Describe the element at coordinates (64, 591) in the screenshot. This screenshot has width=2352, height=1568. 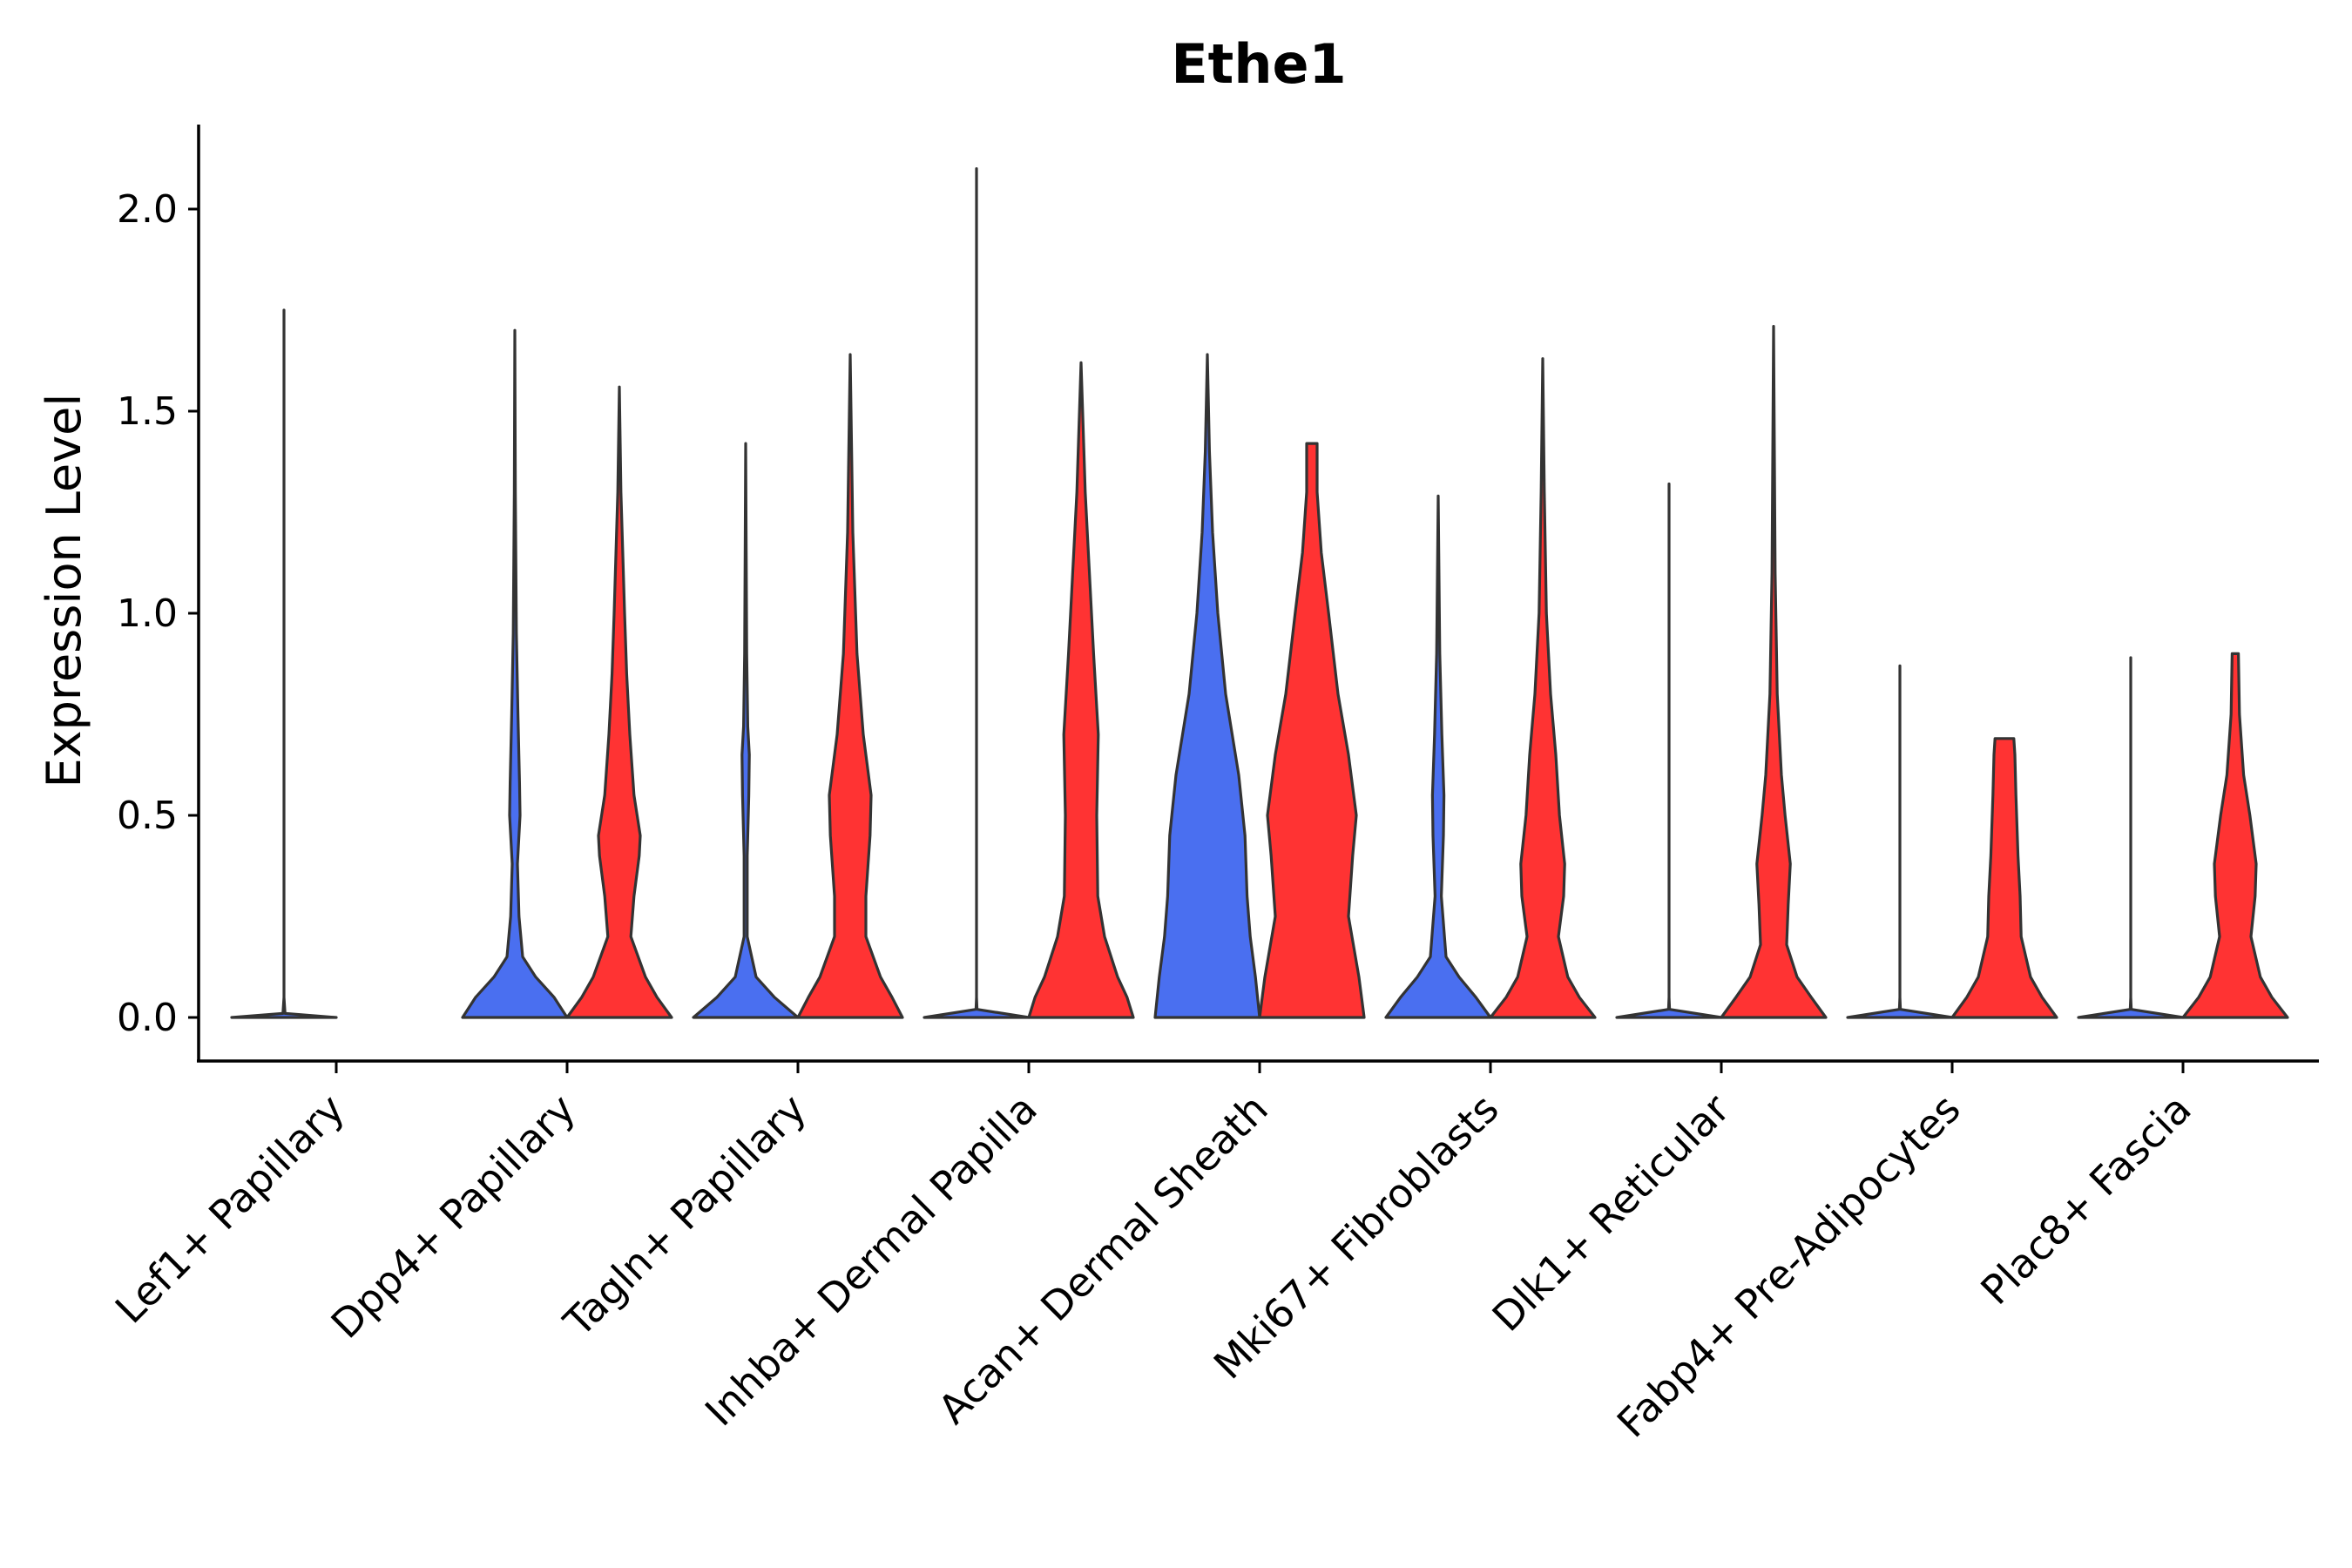
I see `y-axis-label: Expression Level` at that location.